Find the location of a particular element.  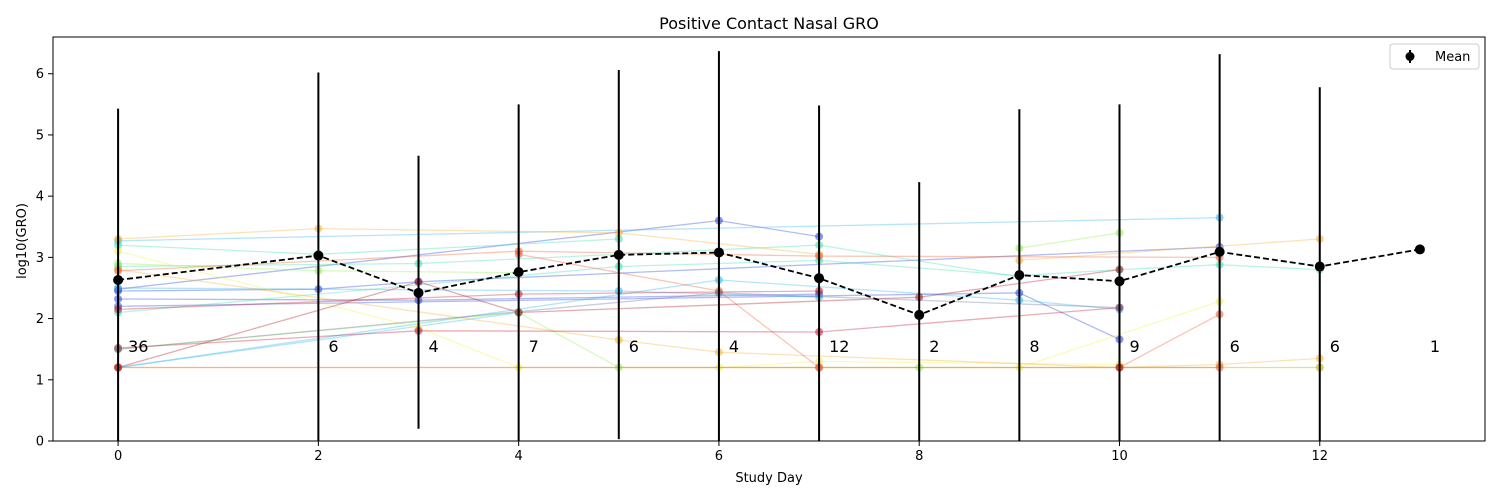

y-tick-label-1: 1 is located at coordinates (40, 380).